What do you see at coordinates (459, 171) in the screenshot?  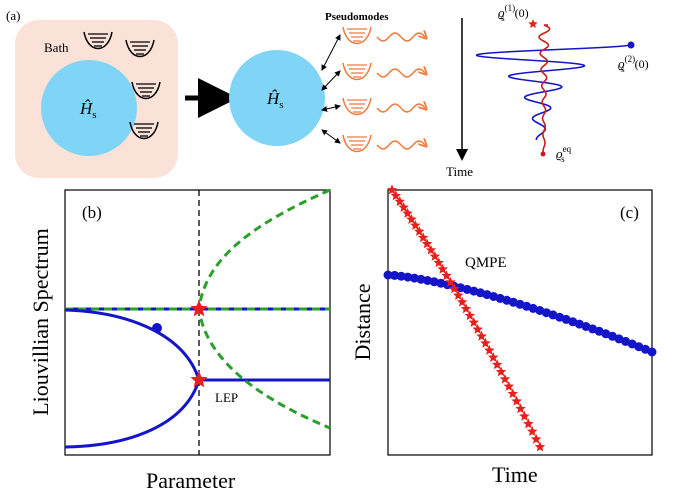 I see `time-label: Time` at bounding box center [459, 171].